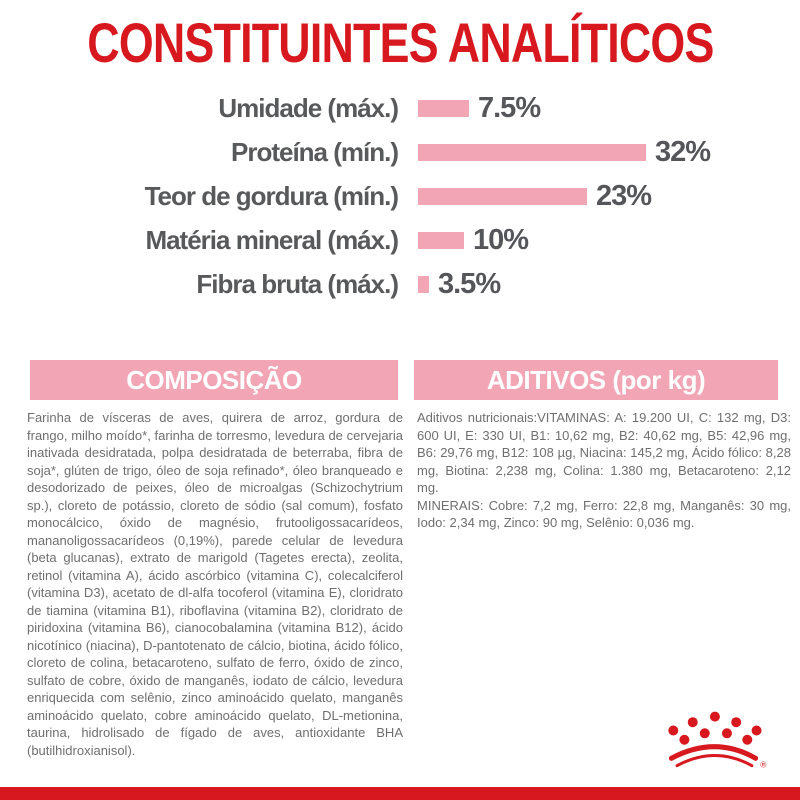 The width and height of the screenshot is (800, 800). What do you see at coordinates (297, 283) in the screenshot?
I see `chart-row-label: Fibra bruta (máx.)` at bounding box center [297, 283].